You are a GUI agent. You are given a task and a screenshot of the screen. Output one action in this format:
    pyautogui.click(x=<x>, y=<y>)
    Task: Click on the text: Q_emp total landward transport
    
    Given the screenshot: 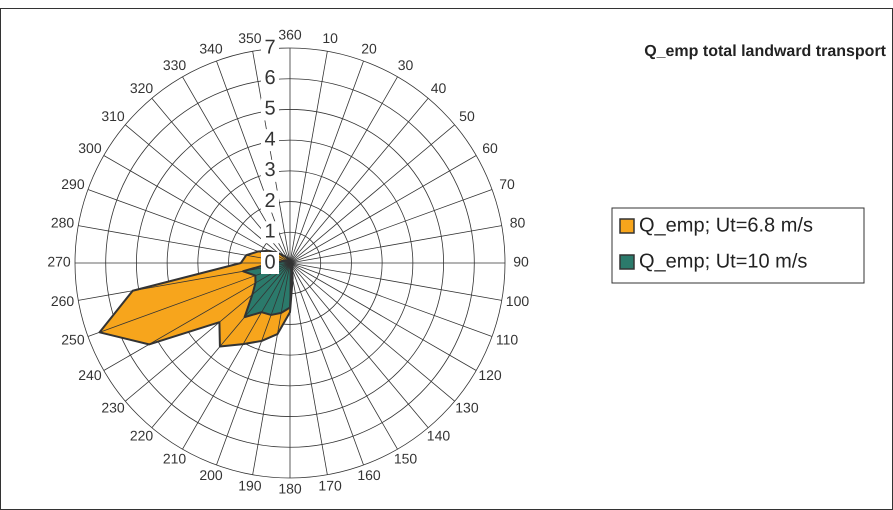 What is the action you would take?
    pyautogui.click(x=765, y=51)
    